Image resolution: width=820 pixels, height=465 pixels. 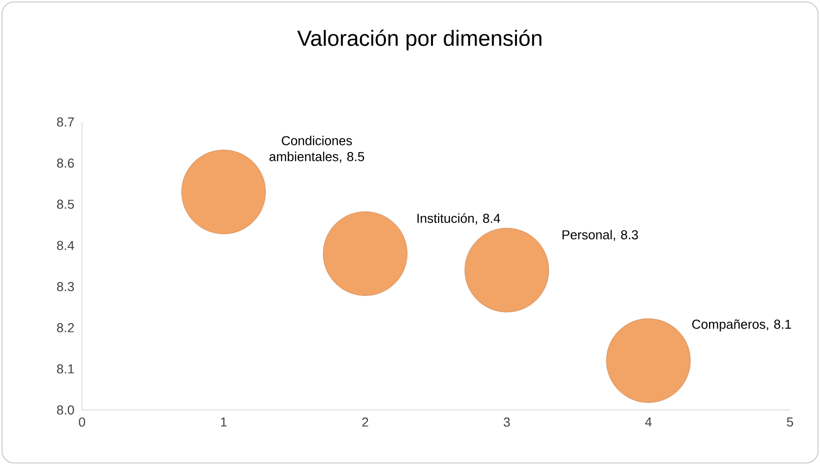 What do you see at coordinates (419, 40) in the screenshot?
I see `chart-title: Valoración por dimensión` at bounding box center [419, 40].